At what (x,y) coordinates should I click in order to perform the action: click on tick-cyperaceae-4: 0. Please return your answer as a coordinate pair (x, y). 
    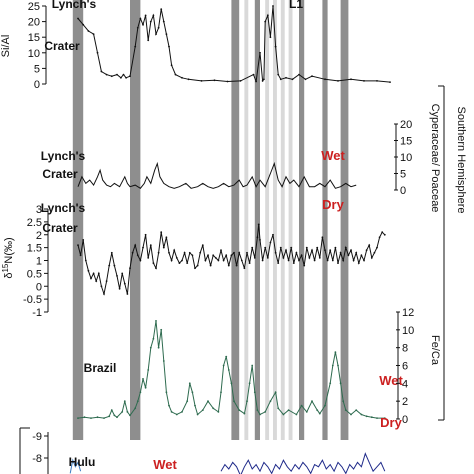
    Looking at the image, I should click on (403, 191).